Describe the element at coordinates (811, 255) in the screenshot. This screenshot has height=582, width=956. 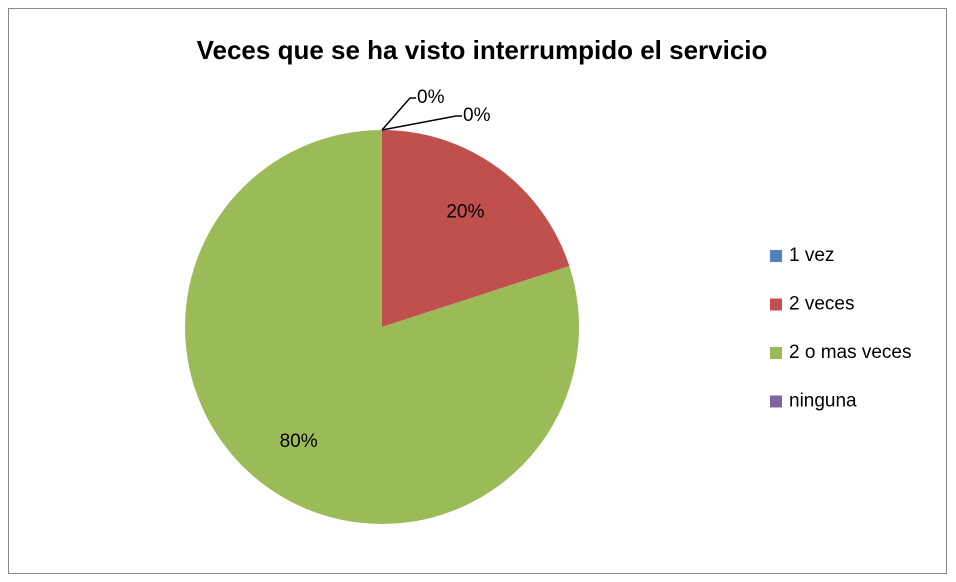
I see `legend-label: 1 vez` at that location.